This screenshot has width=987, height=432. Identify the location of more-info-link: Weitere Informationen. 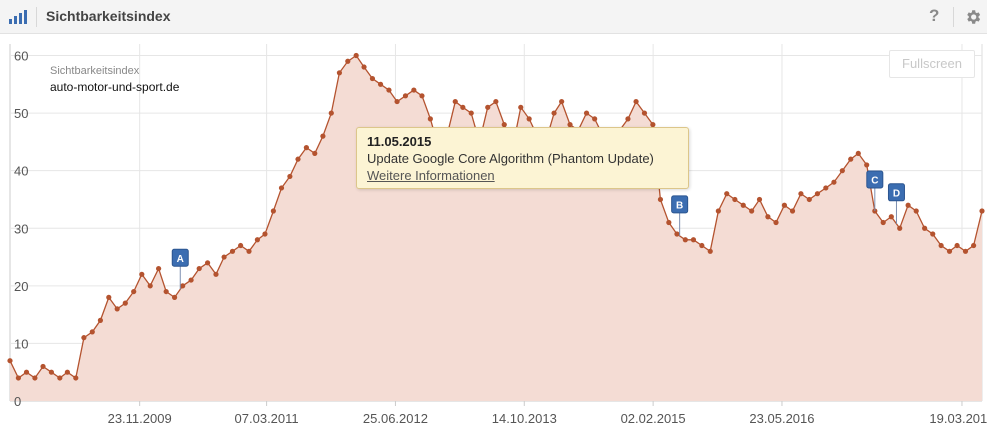
(431, 175).